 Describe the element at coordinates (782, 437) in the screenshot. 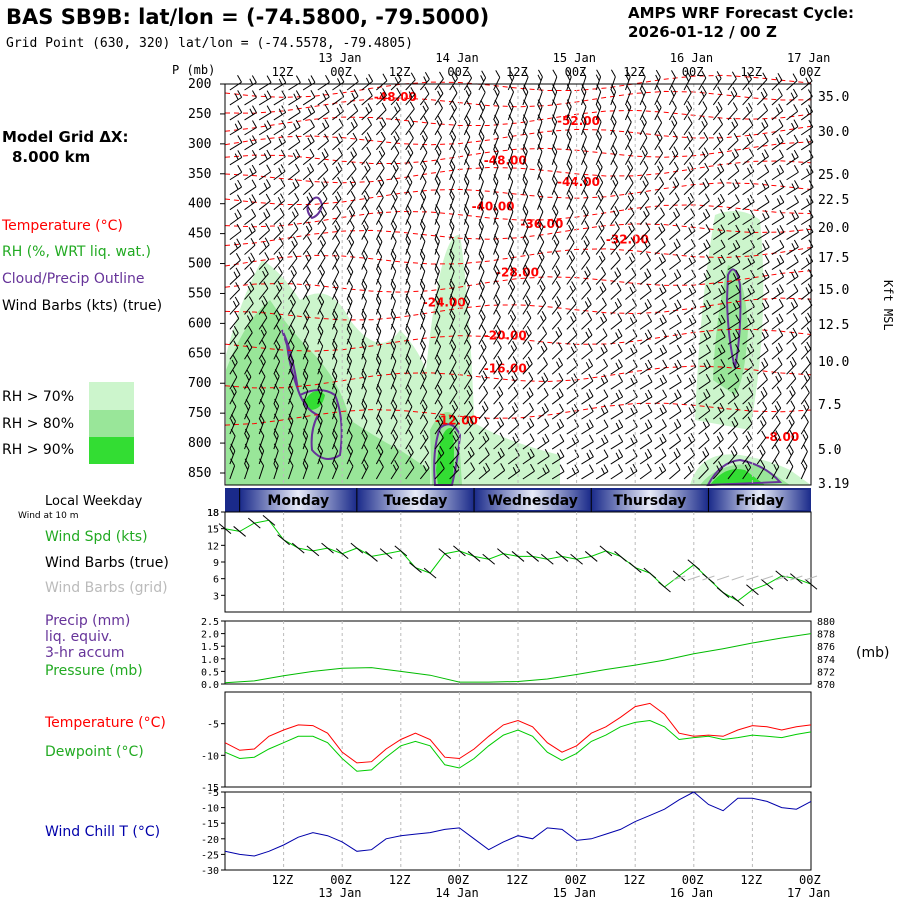

I see `temp-contour-label-12: -8.00` at that location.